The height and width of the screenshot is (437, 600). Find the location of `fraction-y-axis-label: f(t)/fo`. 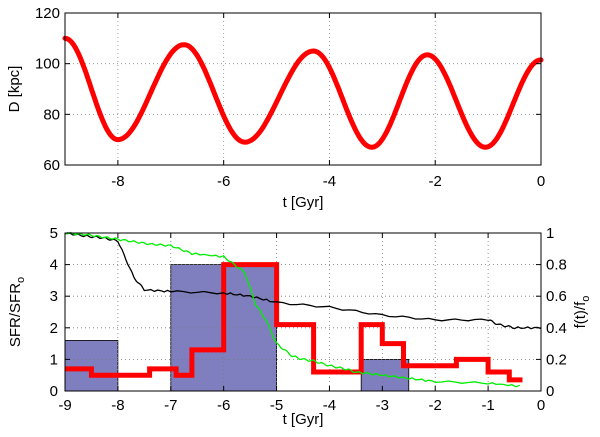

fraction-y-axis-label: f(t)/fo is located at coordinates (582, 312).